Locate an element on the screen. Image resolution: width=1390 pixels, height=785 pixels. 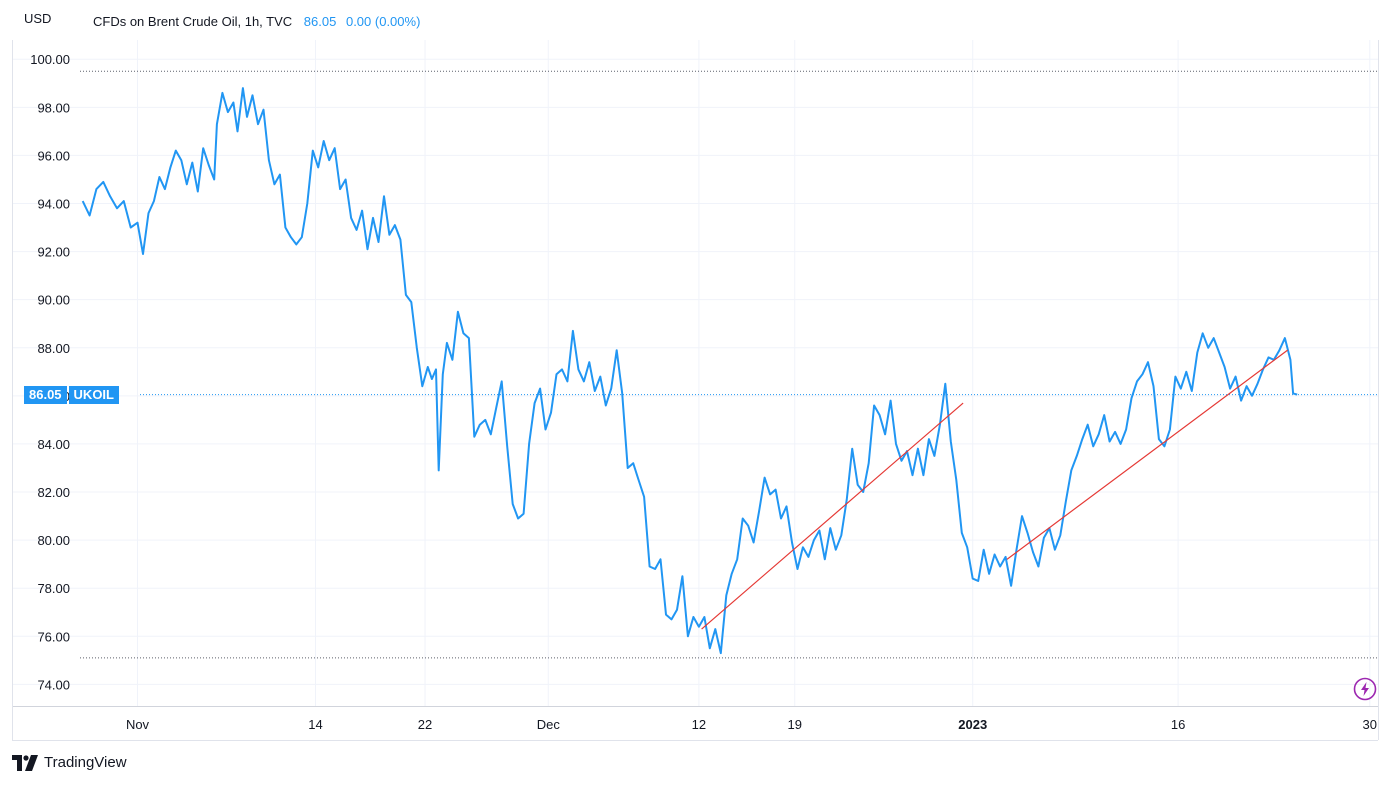
price-tag-ticker: UKOIL is located at coordinates (93, 394).